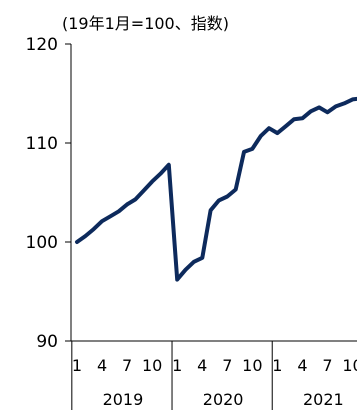 The height and width of the screenshot is (410, 357). Describe the element at coordinates (42, 45) in the screenshot. I see `y-tick-label: 120` at that location.